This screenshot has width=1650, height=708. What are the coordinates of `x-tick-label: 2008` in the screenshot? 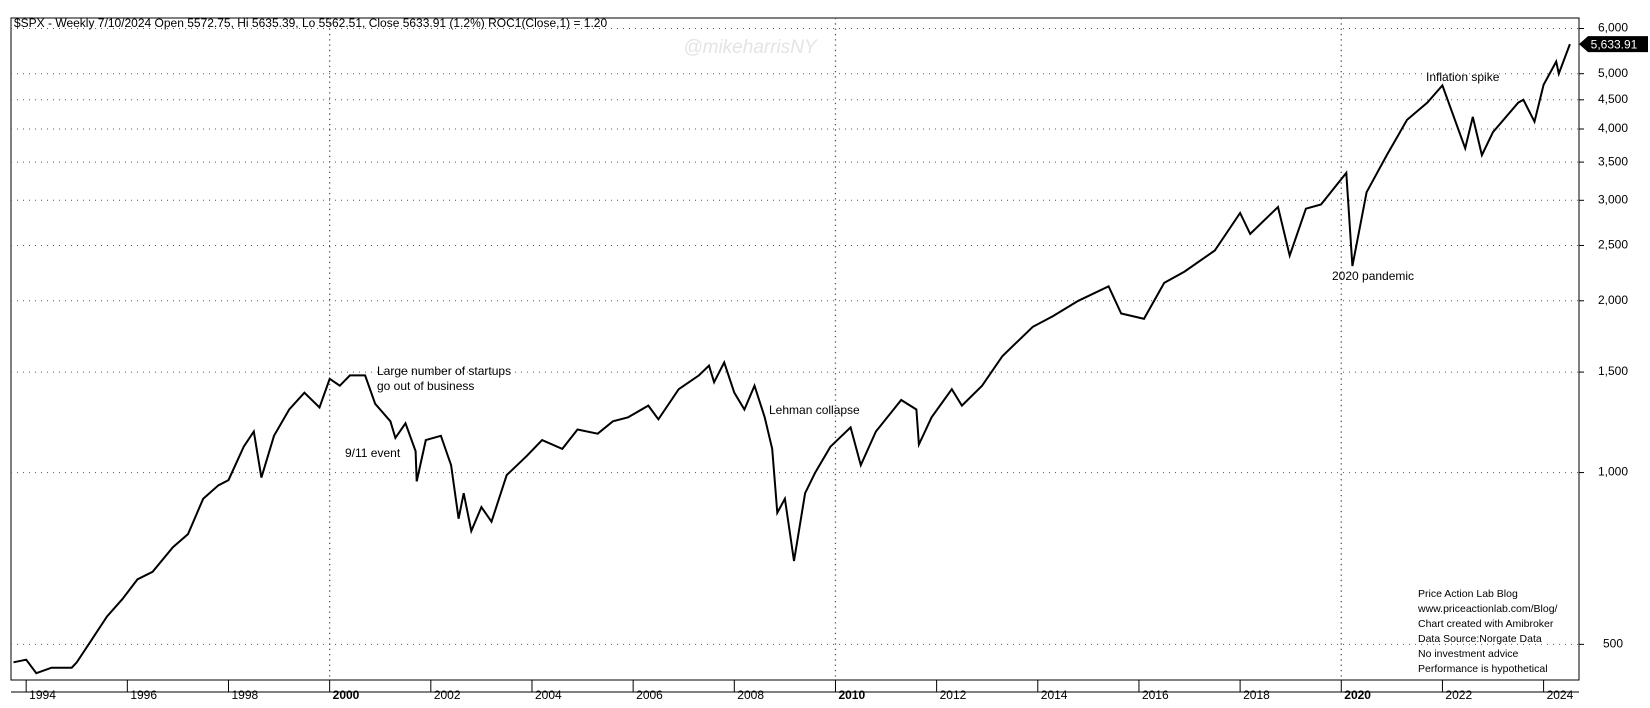 It's located at (750, 695).